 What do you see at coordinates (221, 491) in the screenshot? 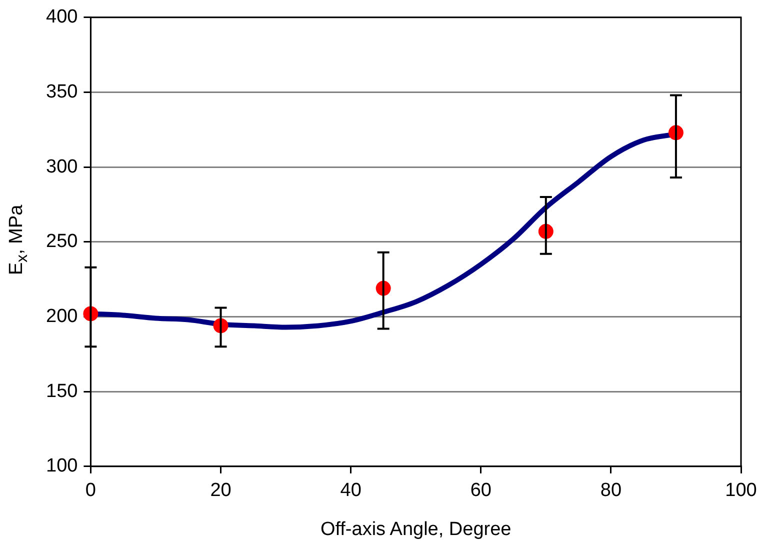
I see `x-tick-label: 20` at bounding box center [221, 491].